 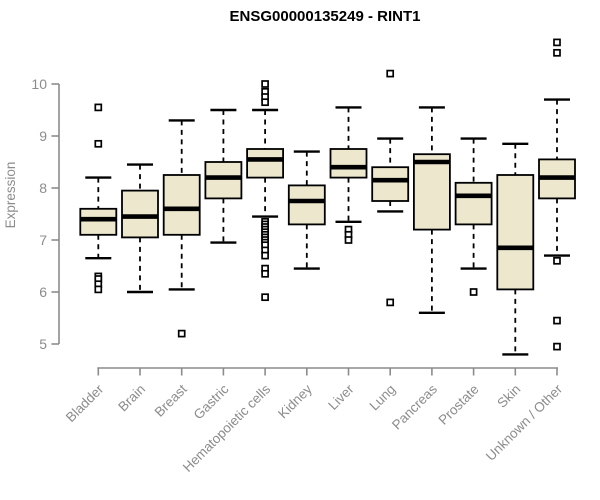 What do you see at coordinates (265, 191) in the screenshot?
I see `box-hematopoietic-cells` at bounding box center [265, 191].